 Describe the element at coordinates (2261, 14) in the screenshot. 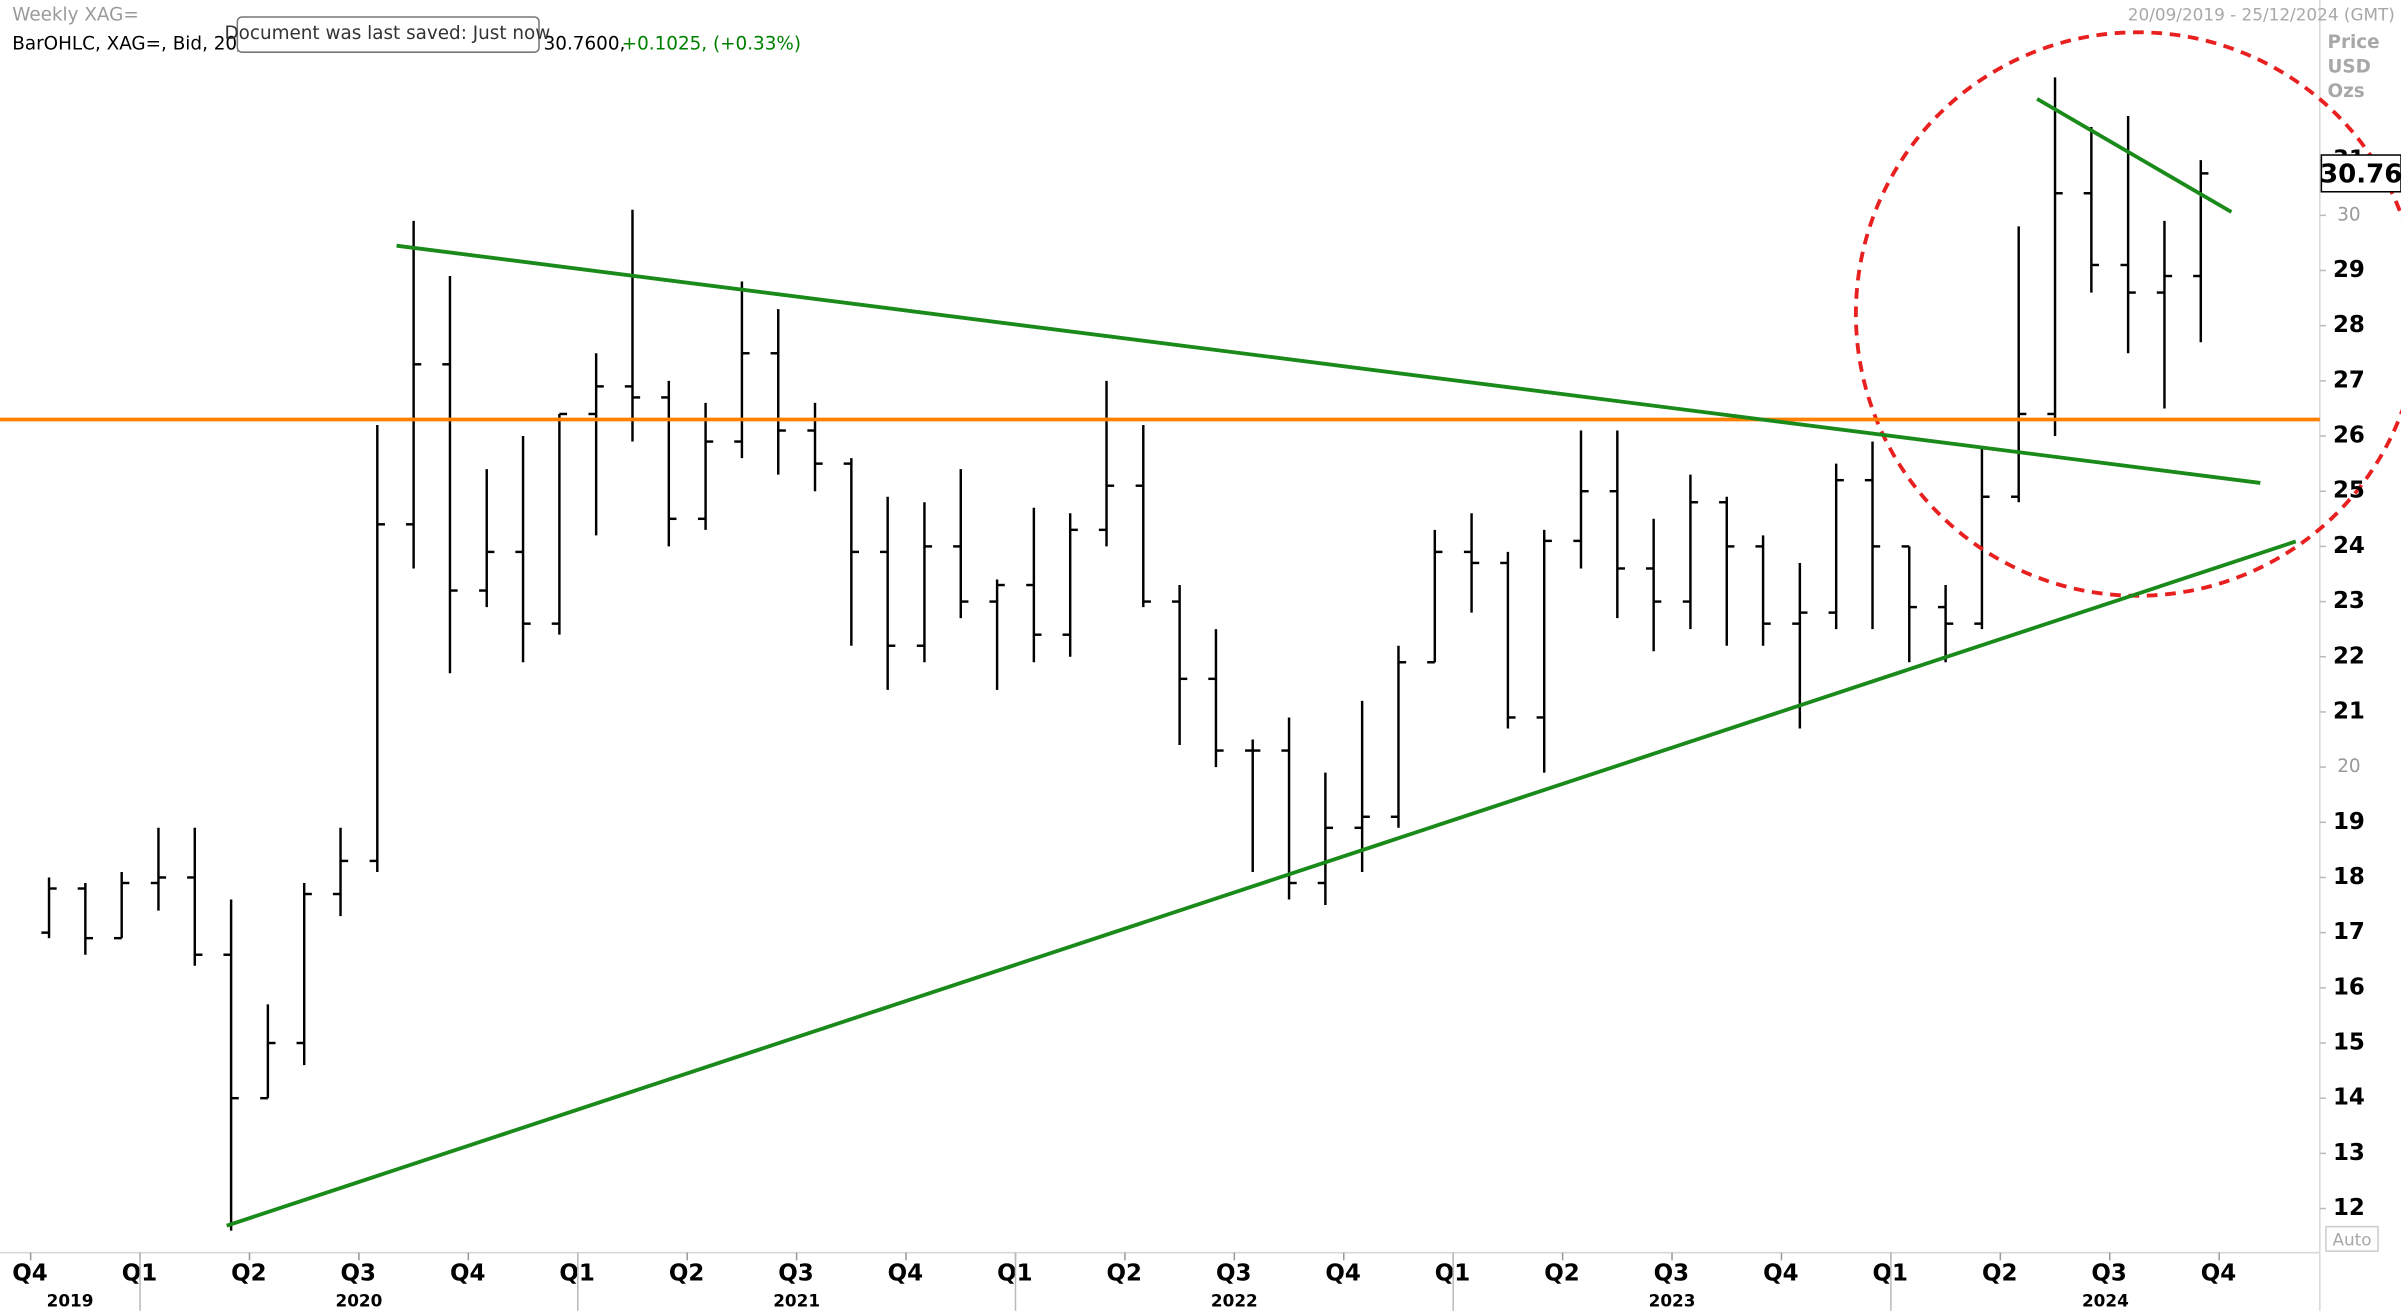

I see `date-range: 20/09/2019 - 25/12/2024 (GMT)` at that location.